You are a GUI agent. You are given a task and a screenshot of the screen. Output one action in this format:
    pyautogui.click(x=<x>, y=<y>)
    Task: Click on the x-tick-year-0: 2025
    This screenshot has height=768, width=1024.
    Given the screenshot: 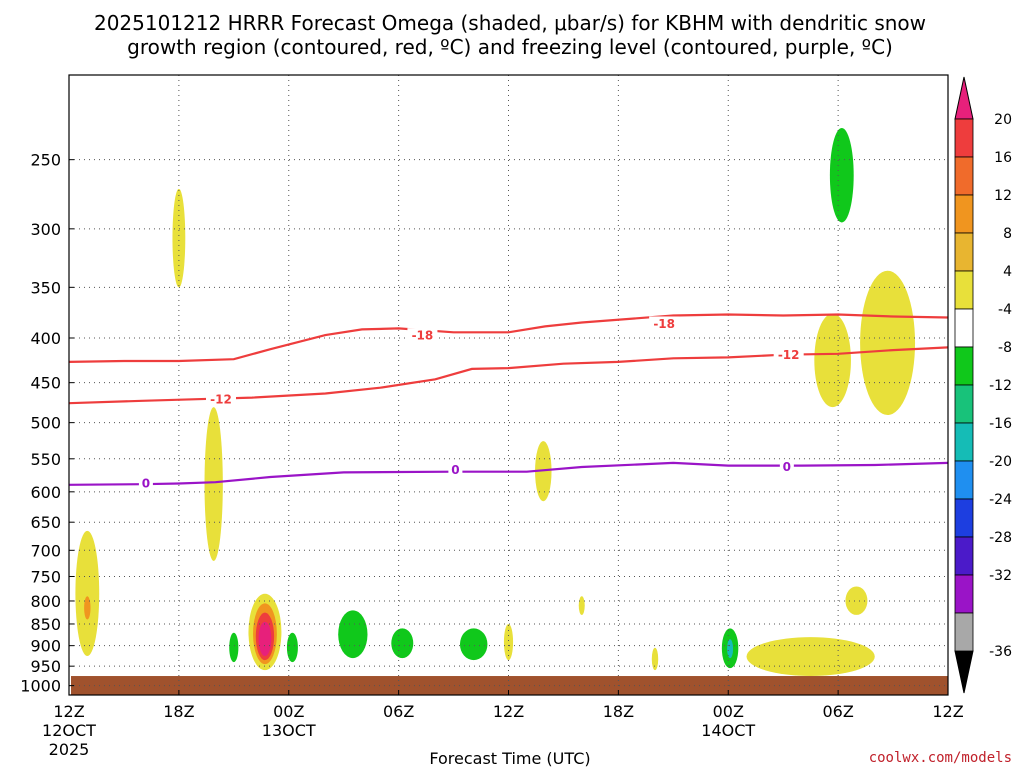 What is the action you would take?
    pyautogui.click(x=69, y=749)
    